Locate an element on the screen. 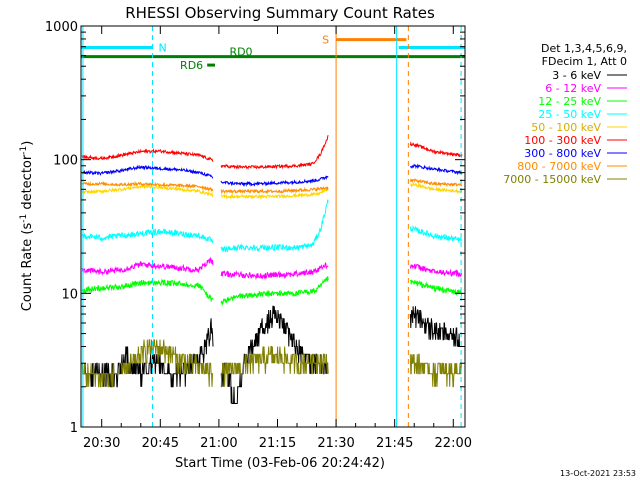 The image size is (640, 480). flag-label-1: N is located at coordinates (162, 48).